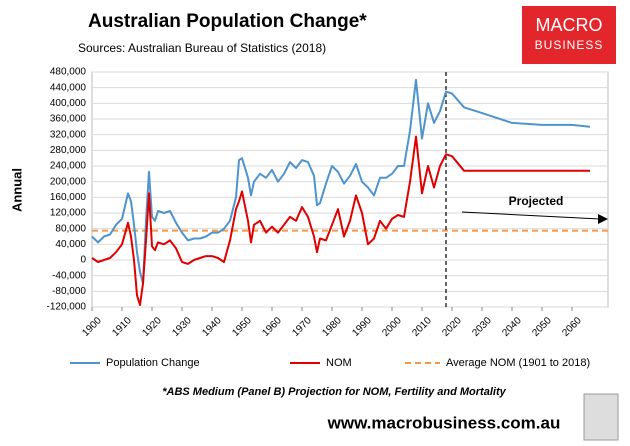  I want to click on y-tick-label: 0, so click(83, 260).